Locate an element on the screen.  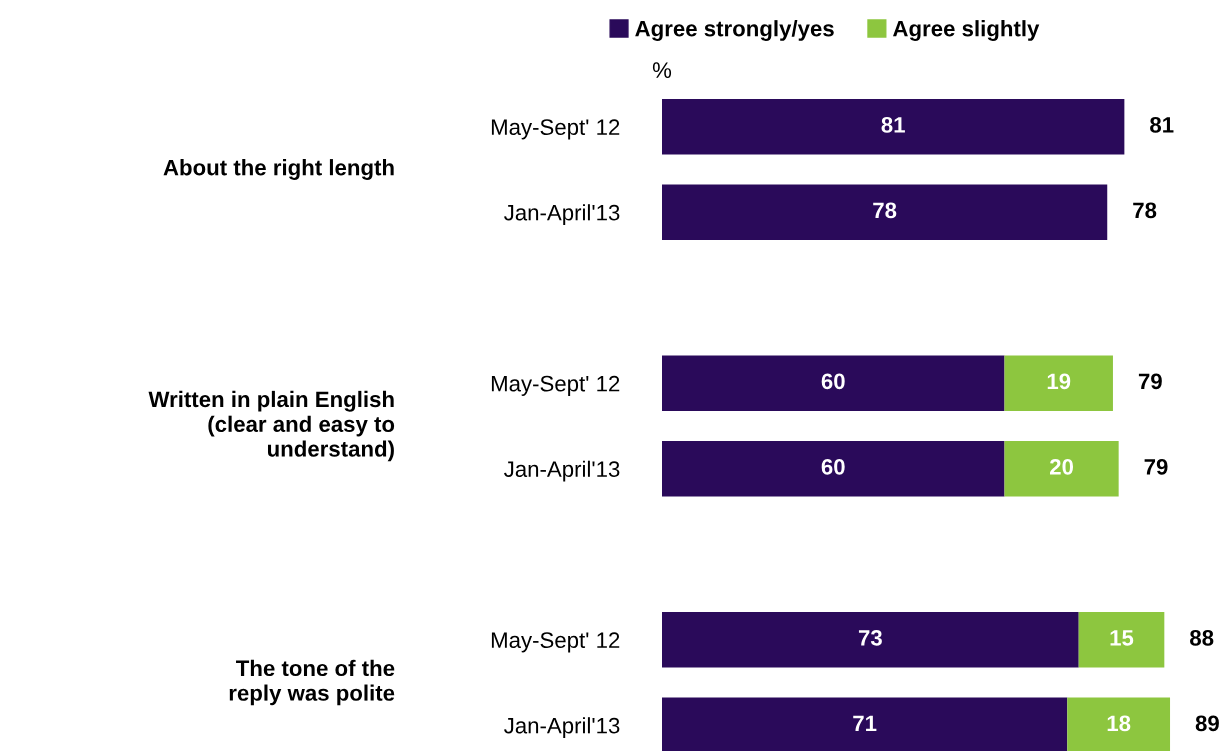
data-label: 15 is located at coordinates (1122, 638).